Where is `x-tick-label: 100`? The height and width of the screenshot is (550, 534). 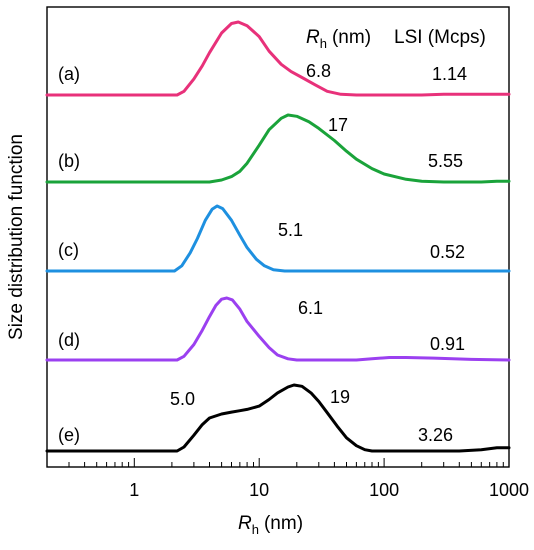 x-tick-label: 100 is located at coordinates (384, 490).